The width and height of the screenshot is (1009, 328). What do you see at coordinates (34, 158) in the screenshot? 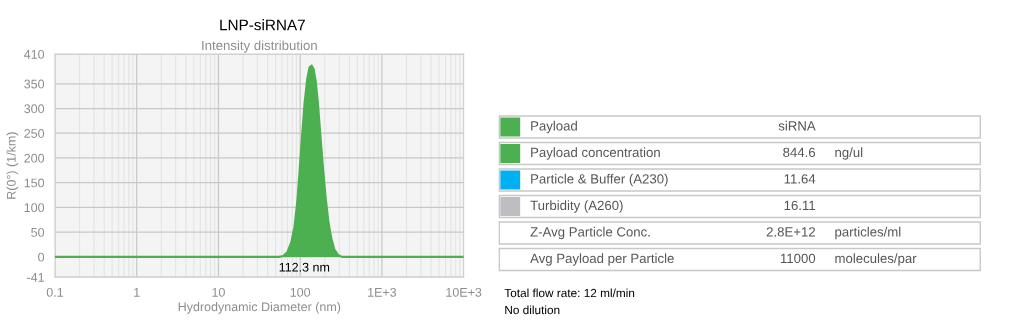
I see `y-tick-label: 200` at bounding box center [34, 158].